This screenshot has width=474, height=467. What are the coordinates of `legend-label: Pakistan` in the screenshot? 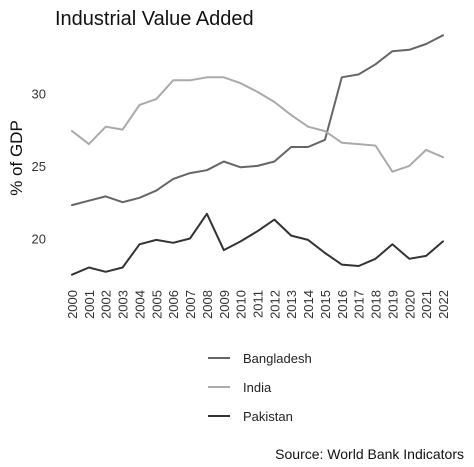 It's located at (268, 416).